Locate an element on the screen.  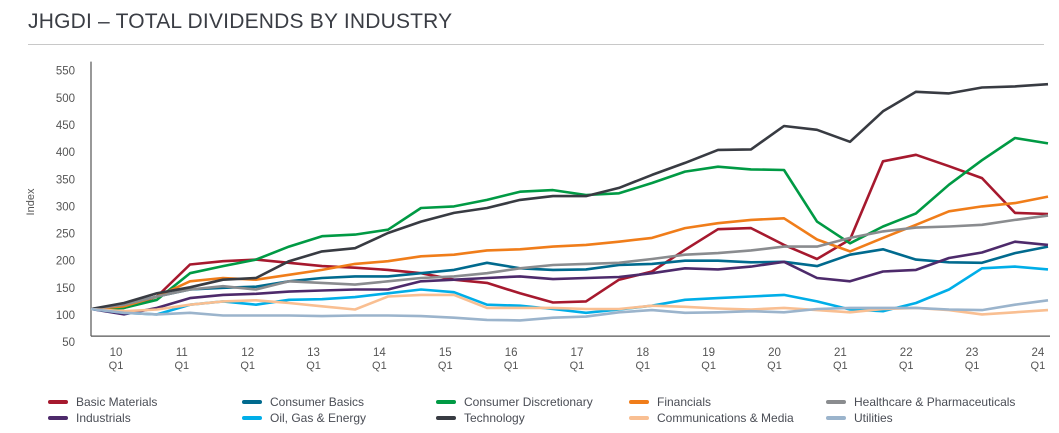
x-tick-label: 17 is located at coordinates (577, 353).